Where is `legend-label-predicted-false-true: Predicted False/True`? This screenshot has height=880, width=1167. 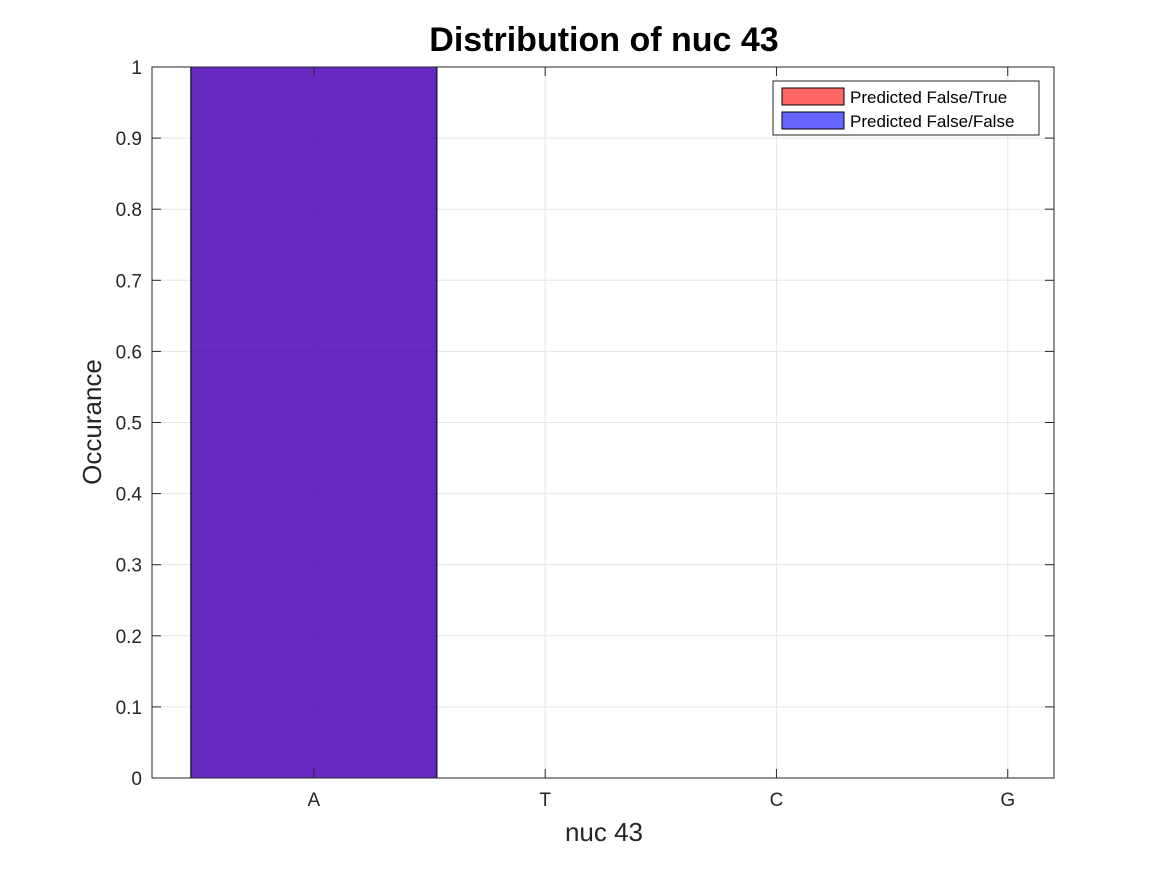
legend-label-predicted-false-true: Predicted False/True is located at coordinates (928, 97).